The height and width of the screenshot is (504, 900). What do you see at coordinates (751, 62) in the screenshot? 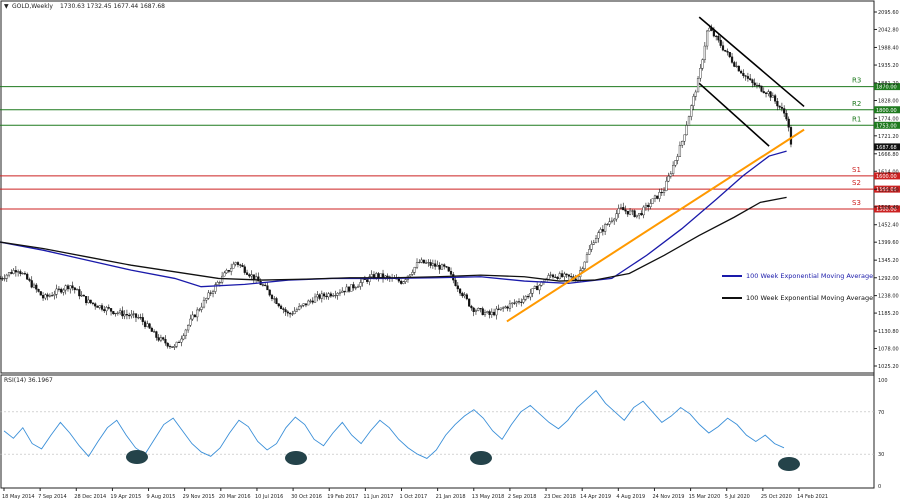
I see `channel-upper` at bounding box center [751, 62].